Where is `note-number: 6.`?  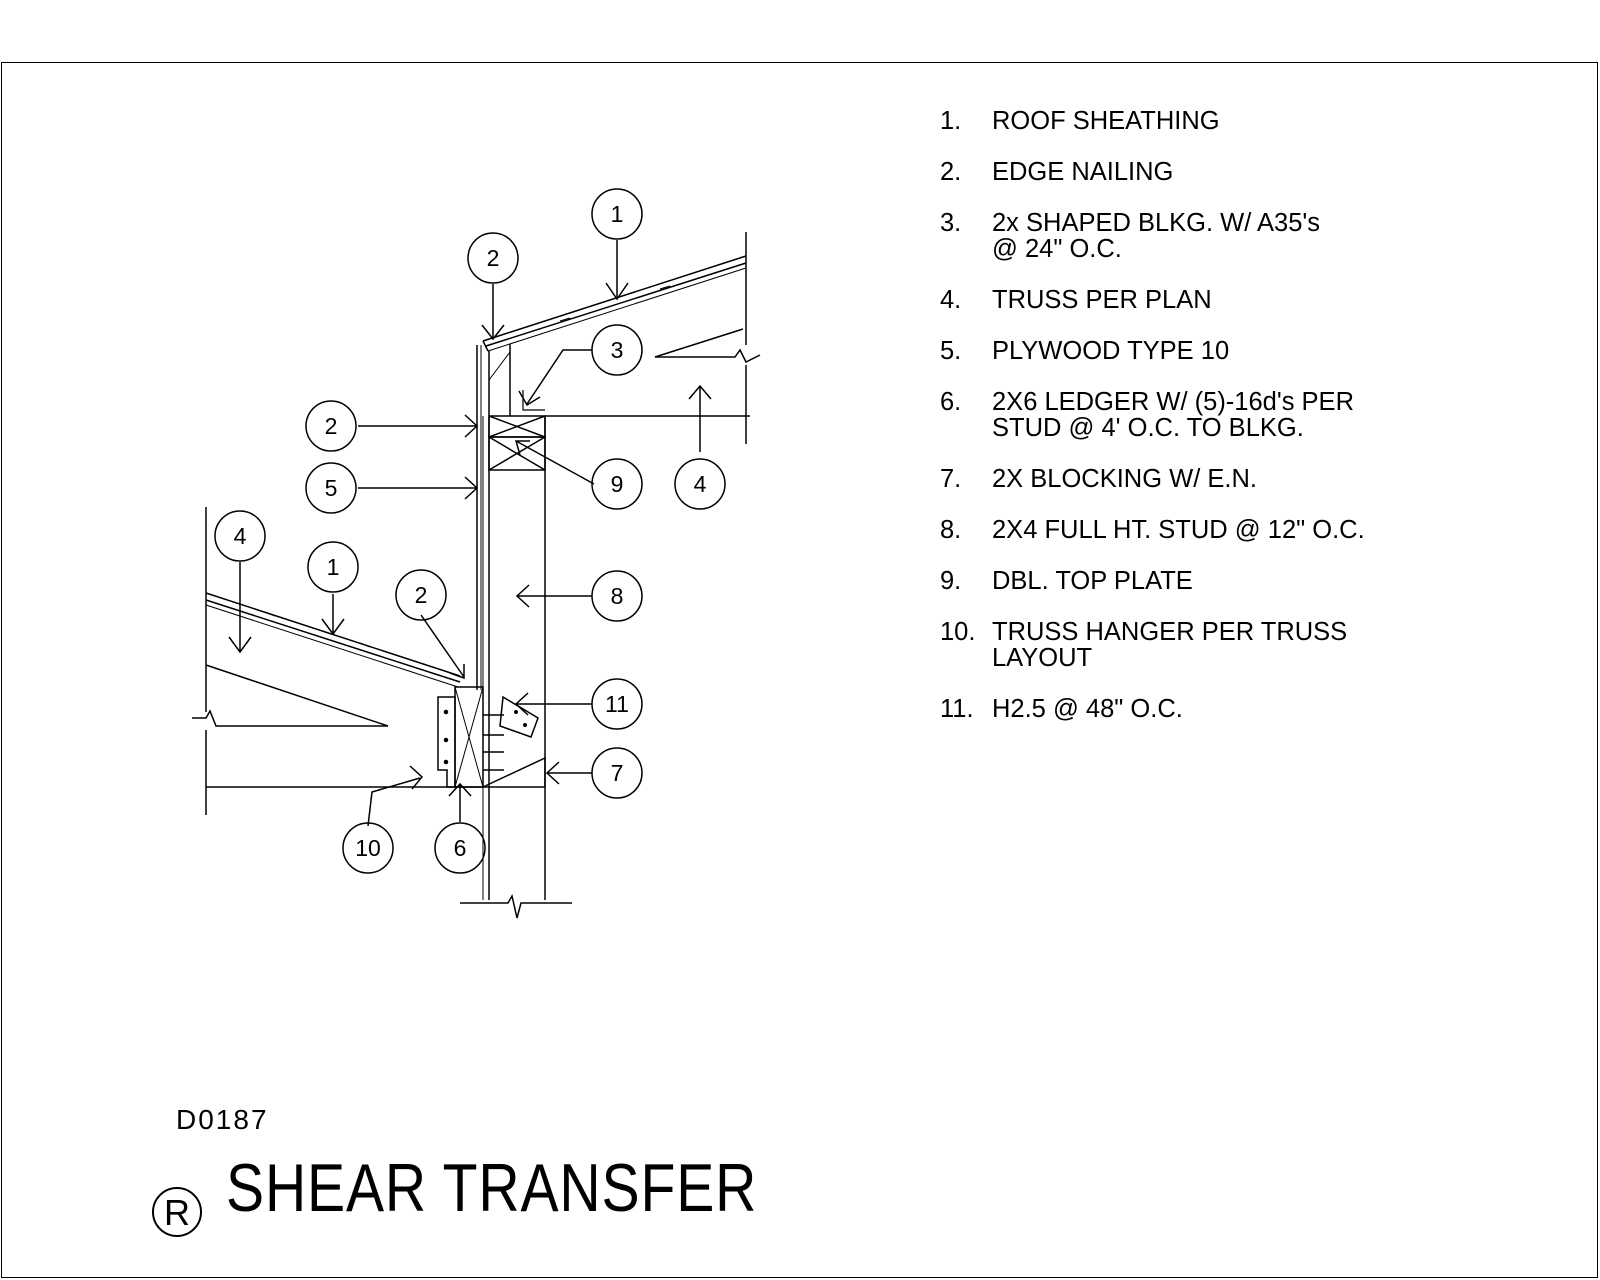 note-number: 6. is located at coordinates (951, 402).